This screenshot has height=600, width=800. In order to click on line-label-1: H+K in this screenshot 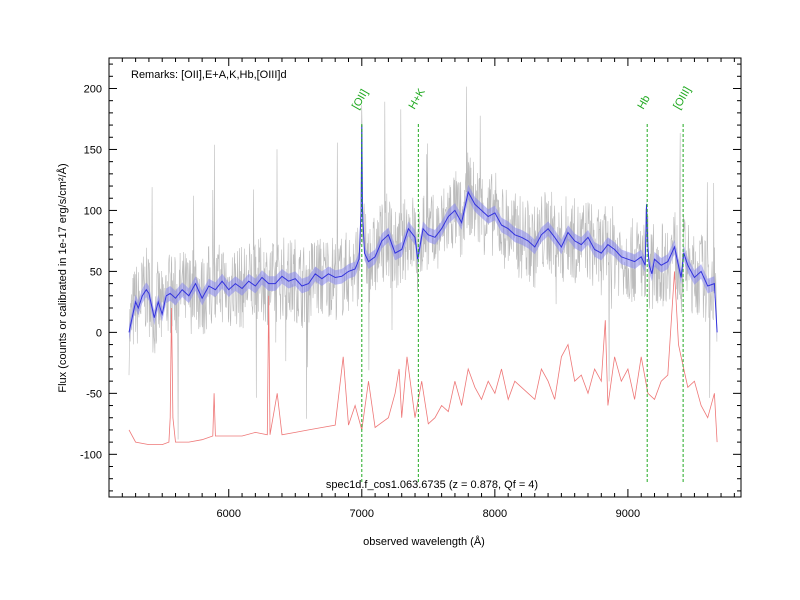, I will do `click(418, 98)`.